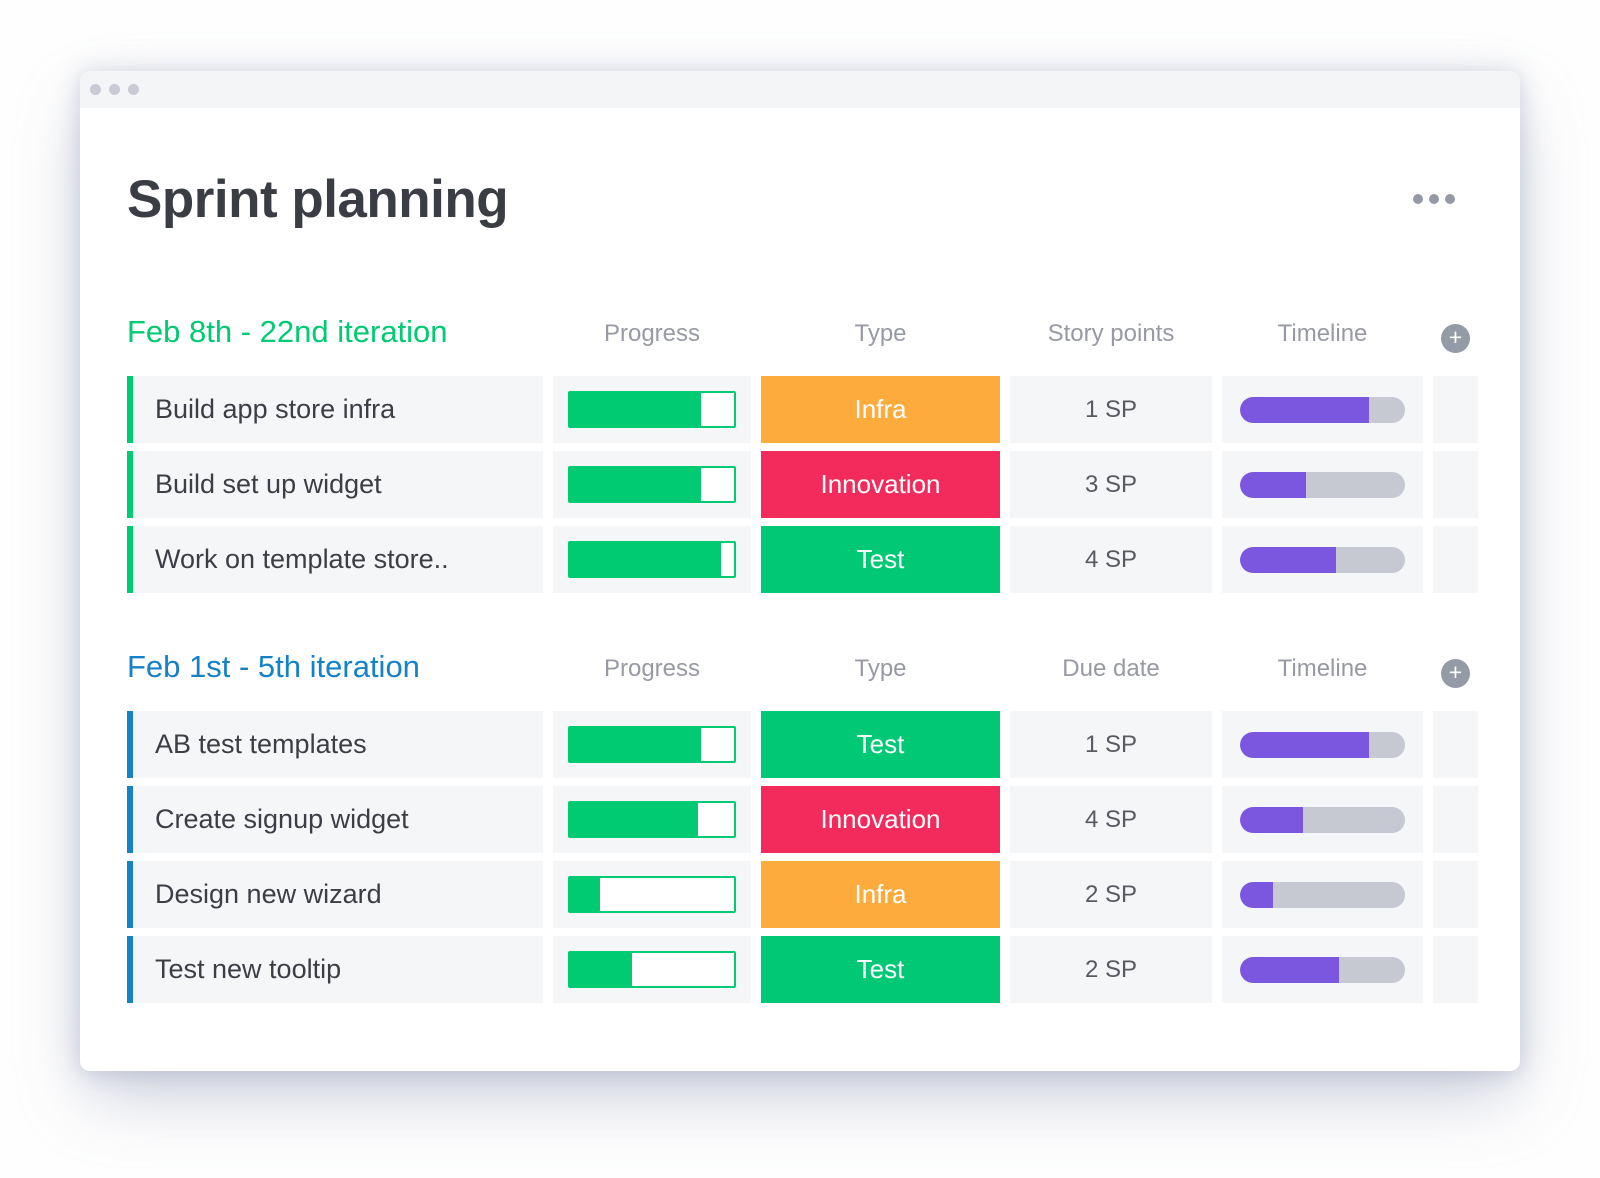 Image resolution: width=1600 pixels, height=1178 pixels. I want to click on window-titlebar, so click(800, 89).